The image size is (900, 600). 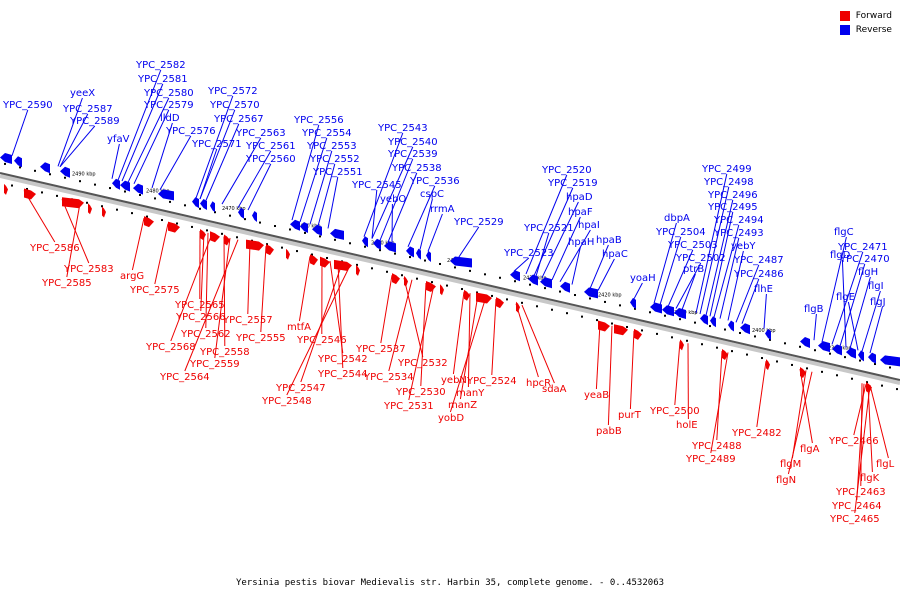 I want to click on kbp-tick-label: 2420 kbp, so click(x=610, y=296).